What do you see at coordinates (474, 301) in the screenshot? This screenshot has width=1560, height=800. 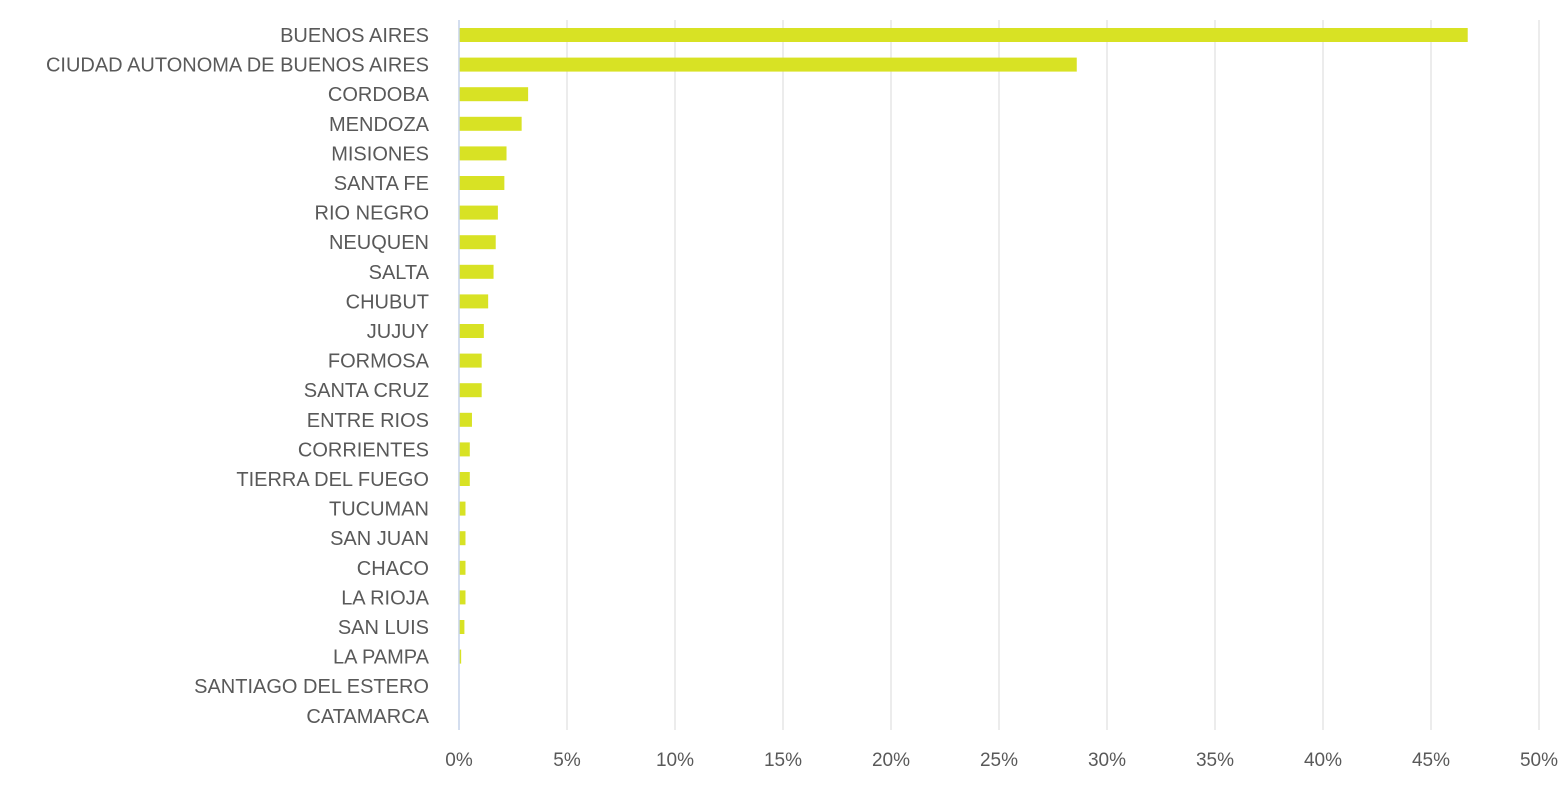 I see `bar-chubut` at bounding box center [474, 301].